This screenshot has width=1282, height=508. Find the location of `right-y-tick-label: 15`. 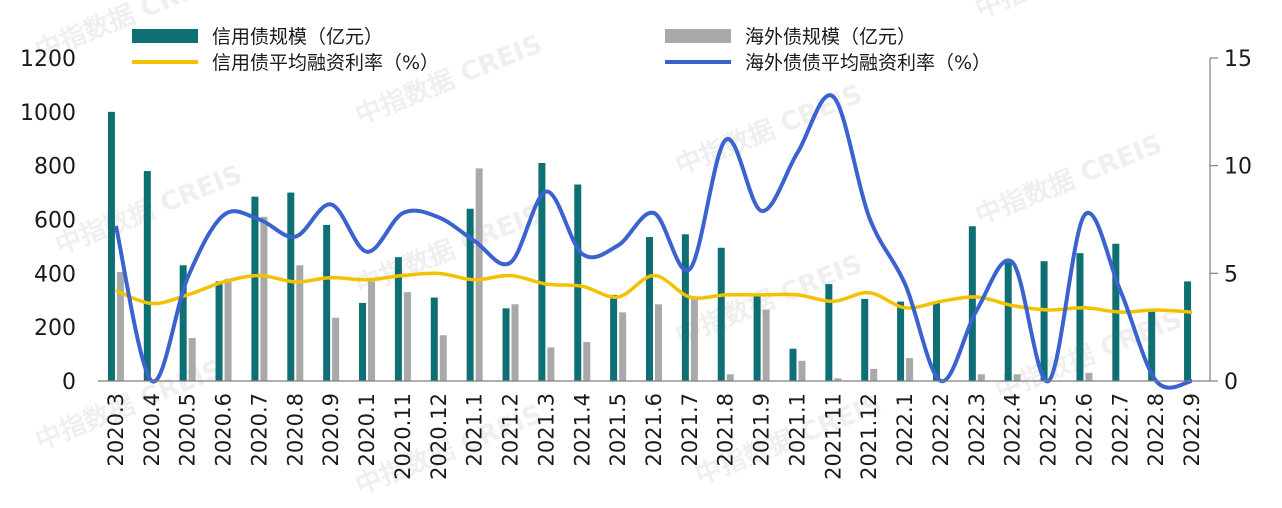

right-y-tick-label: 15 is located at coordinates (1238, 59).